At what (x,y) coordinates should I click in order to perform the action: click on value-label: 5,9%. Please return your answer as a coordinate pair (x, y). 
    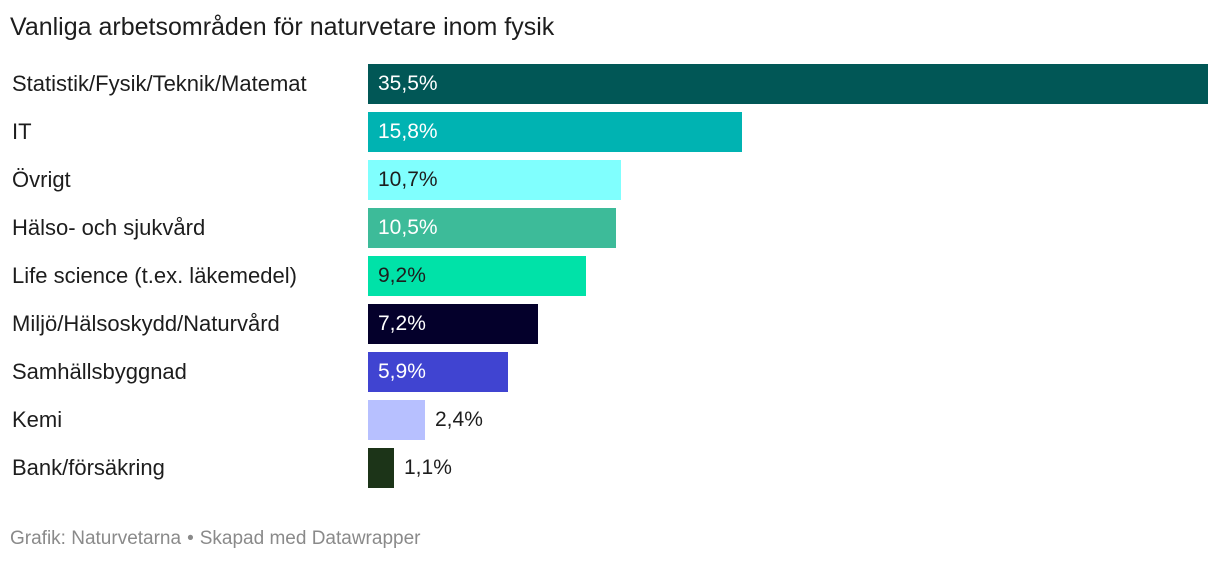
    Looking at the image, I should click on (402, 371).